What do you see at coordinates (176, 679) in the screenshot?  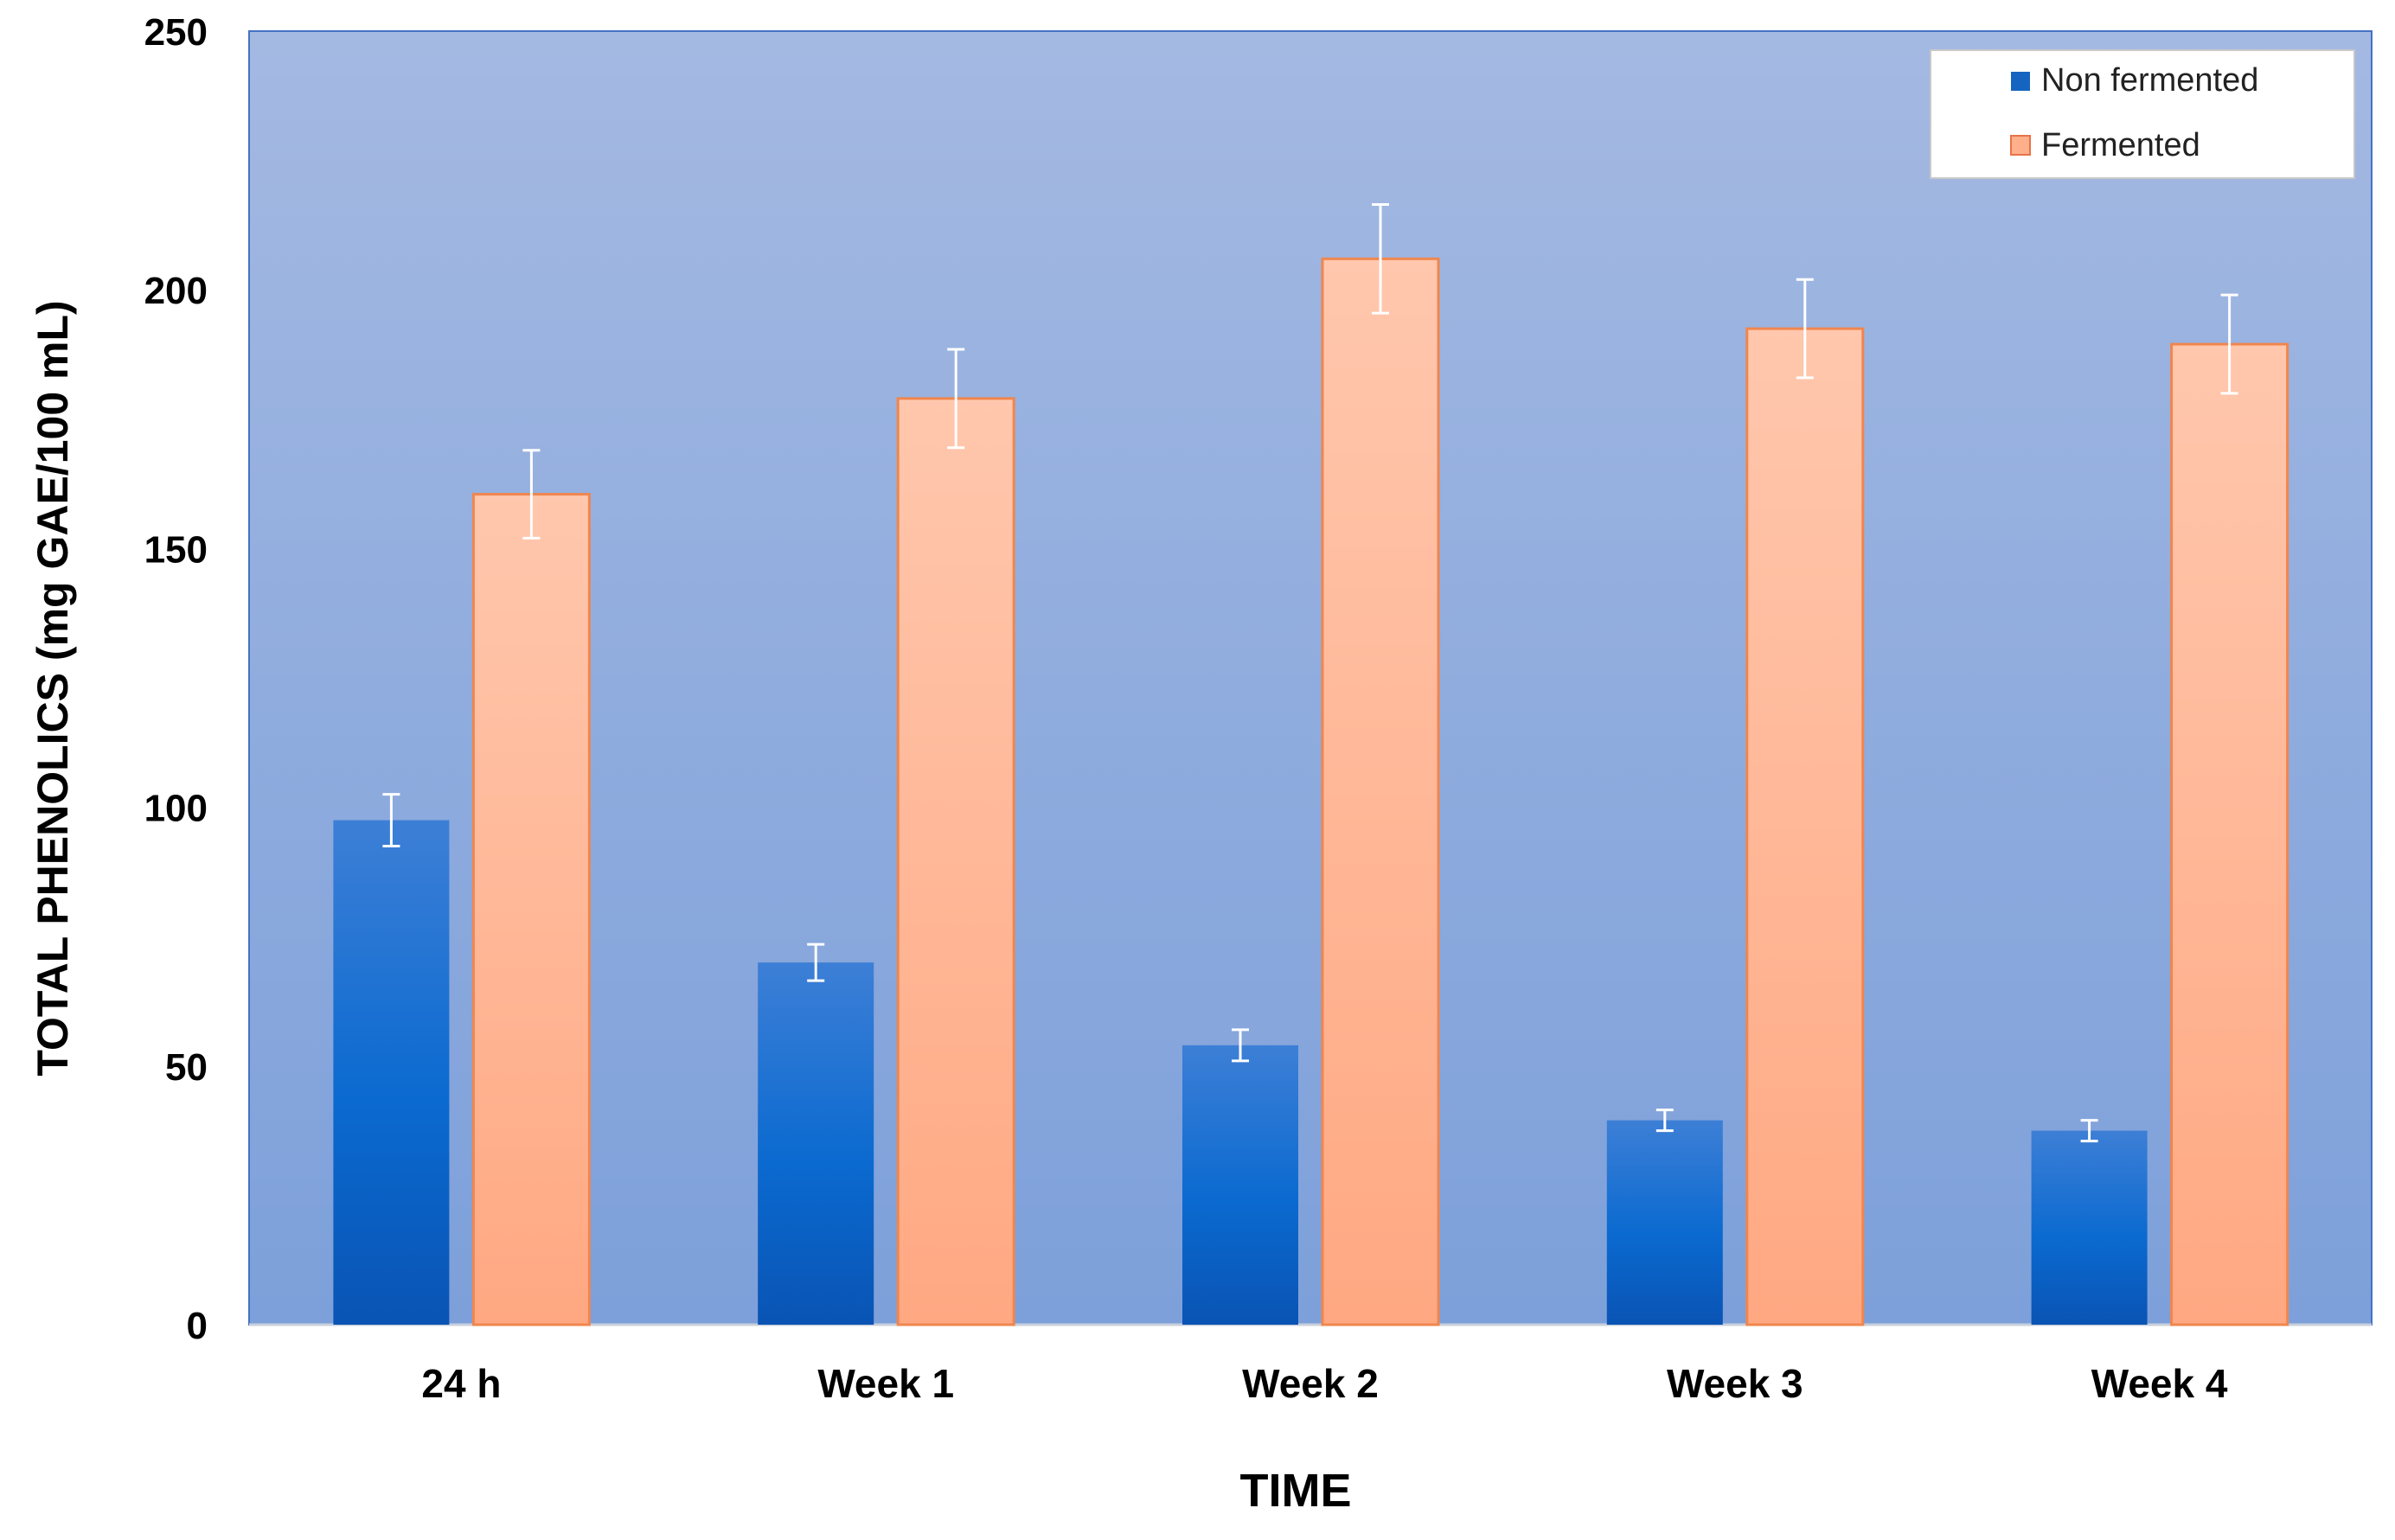 I see `y-axis-ticks: 0 50 100 150 200 250` at bounding box center [176, 679].